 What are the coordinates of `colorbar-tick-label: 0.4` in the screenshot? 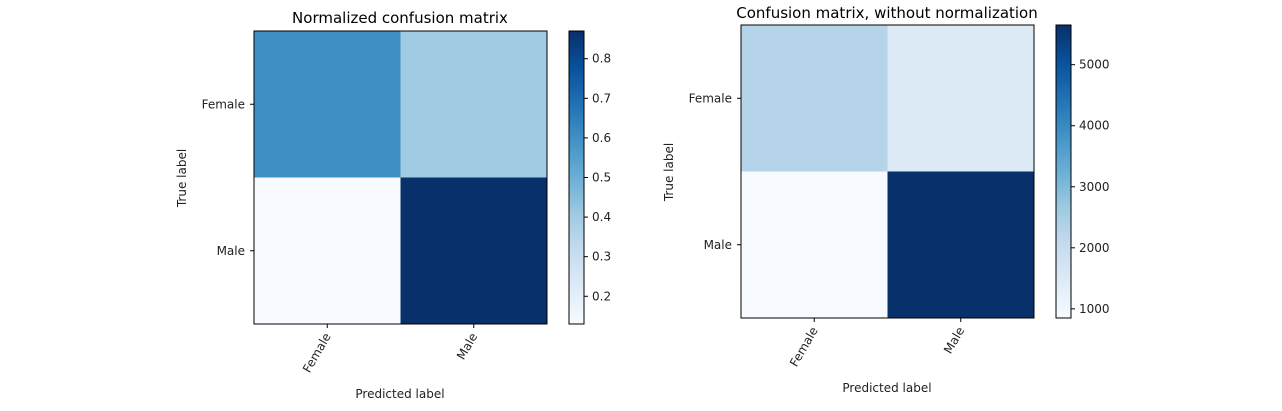 It's located at (601, 217).